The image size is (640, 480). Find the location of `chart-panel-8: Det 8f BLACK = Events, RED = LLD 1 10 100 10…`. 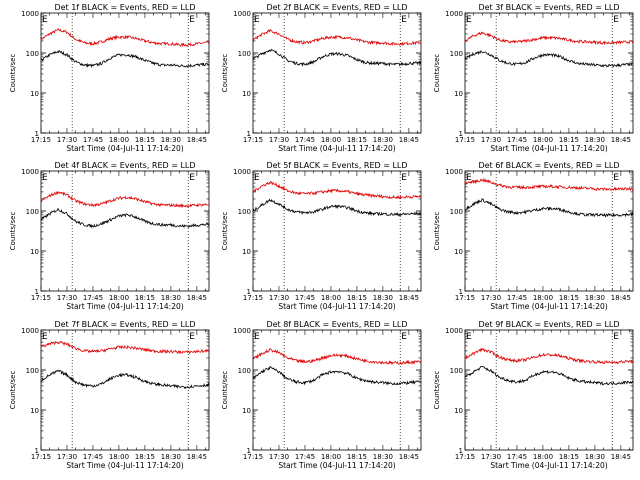

chart-panel-8: Det 8f BLACK = Events, RED = LLD 1 10 100 10… is located at coordinates (321, 395).